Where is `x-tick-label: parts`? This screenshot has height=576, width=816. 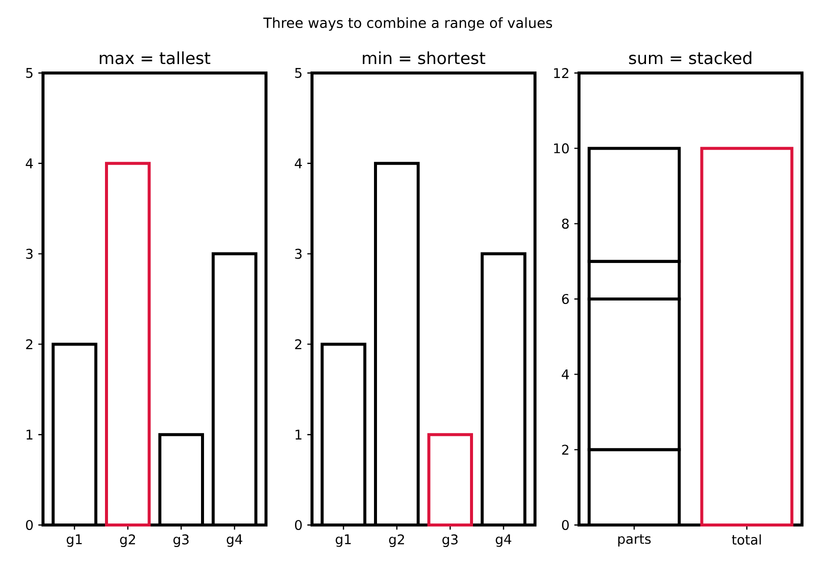
x-tick-label: parts is located at coordinates (634, 540).